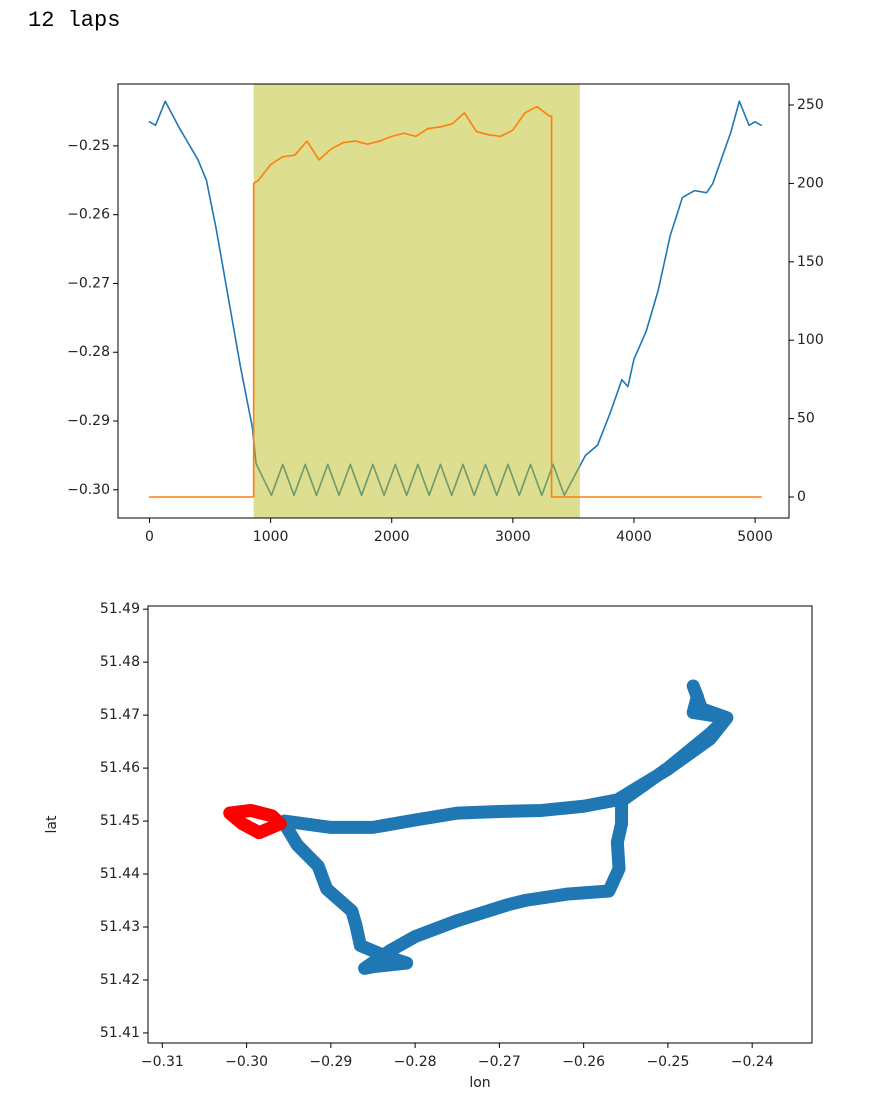 The width and height of the screenshot is (878, 1116). I want to click on y-tick-label: −0.30, so click(88, 490).